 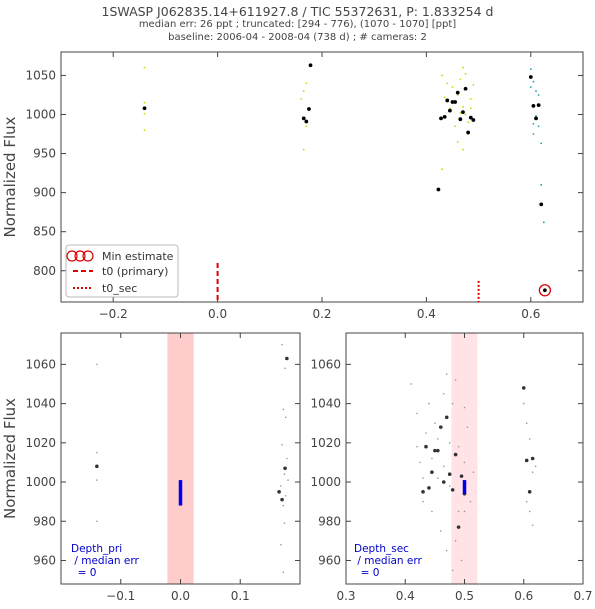 What do you see at coordinates (44, 154) in the screenshot?
I see `y-tick-label: 950` at bounding box center [44, 154].